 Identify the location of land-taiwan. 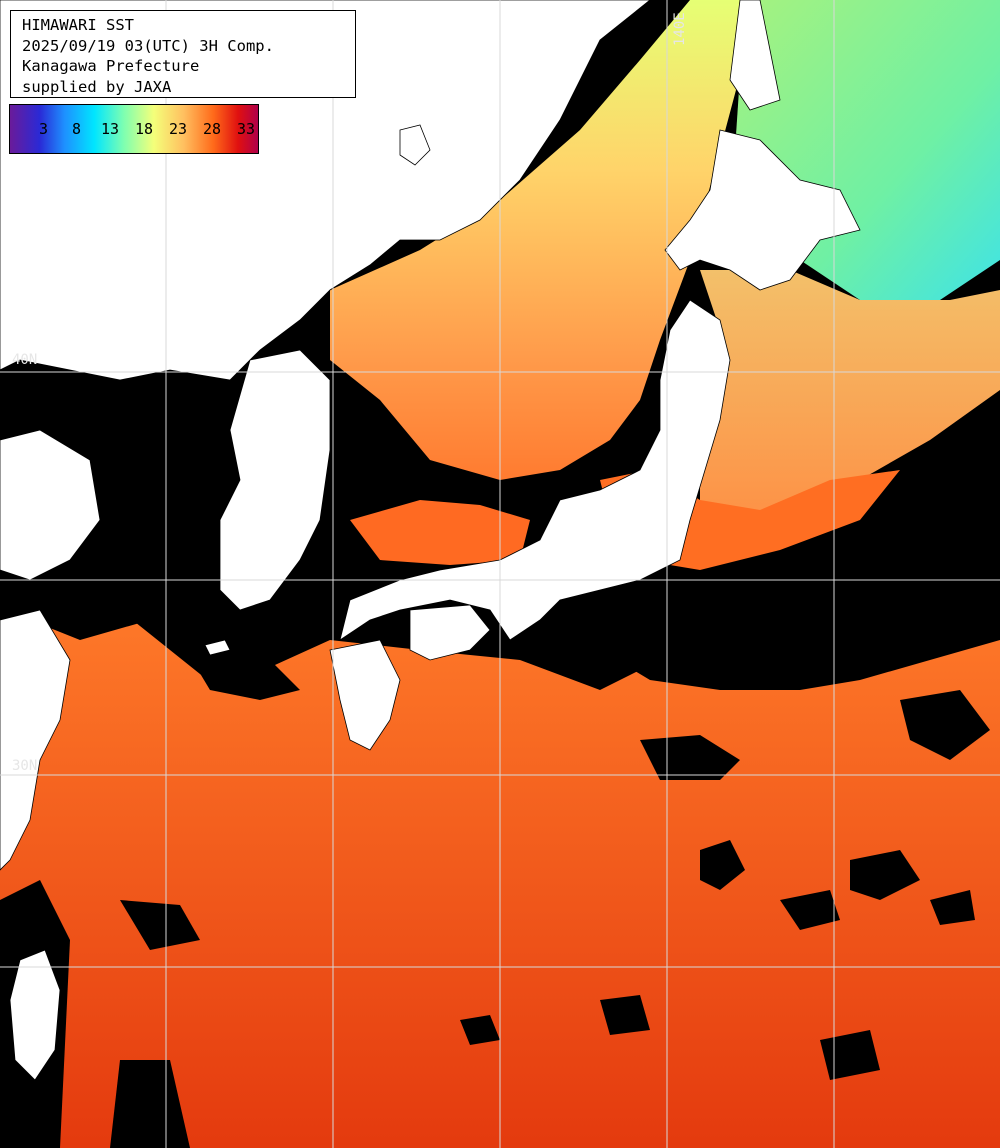
(35, 1015).